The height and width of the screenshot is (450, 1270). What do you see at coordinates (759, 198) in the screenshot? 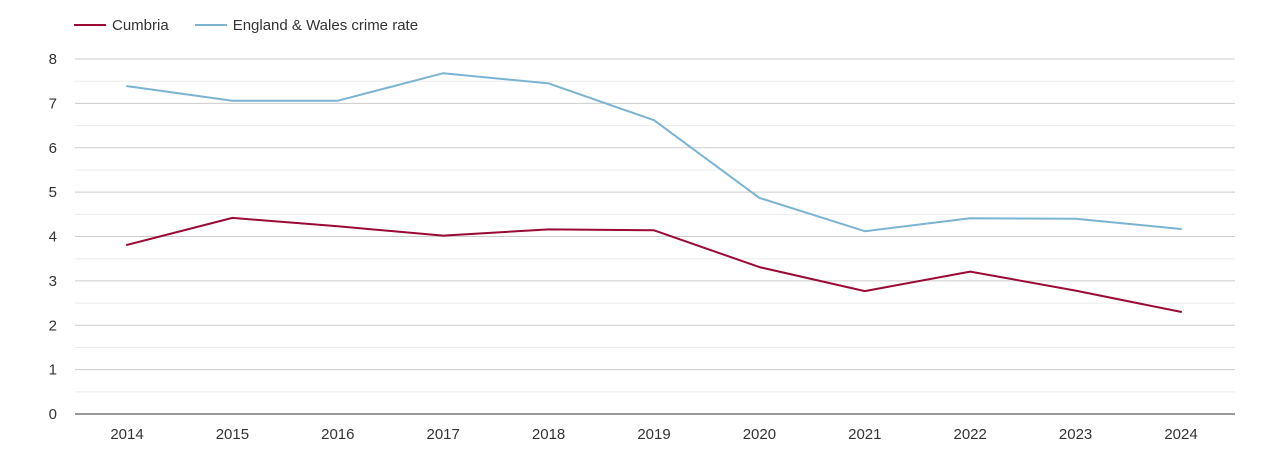
I see `data-point-england-wales-crime-rate-2020` at bounding box center [759, 198].